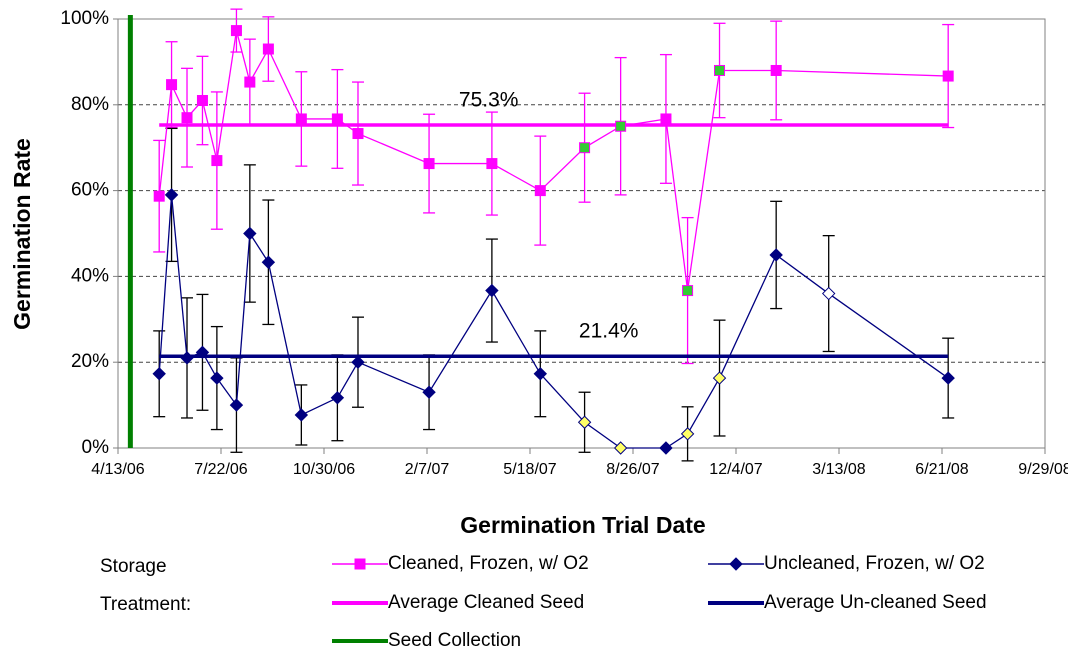  I want to click on x-axis-title: Germination Trial Date, so click(582, 525).